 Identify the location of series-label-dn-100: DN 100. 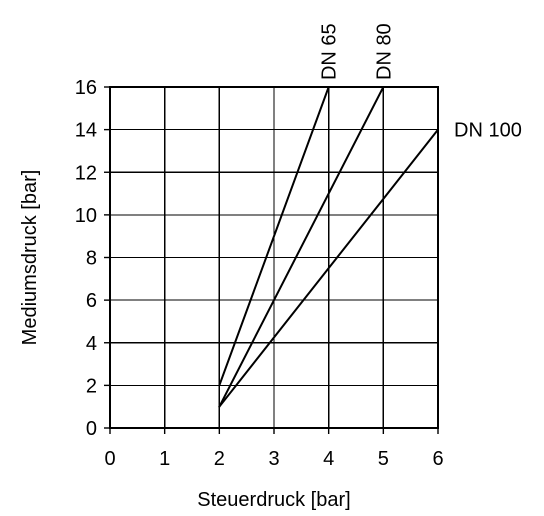
(488, 131).